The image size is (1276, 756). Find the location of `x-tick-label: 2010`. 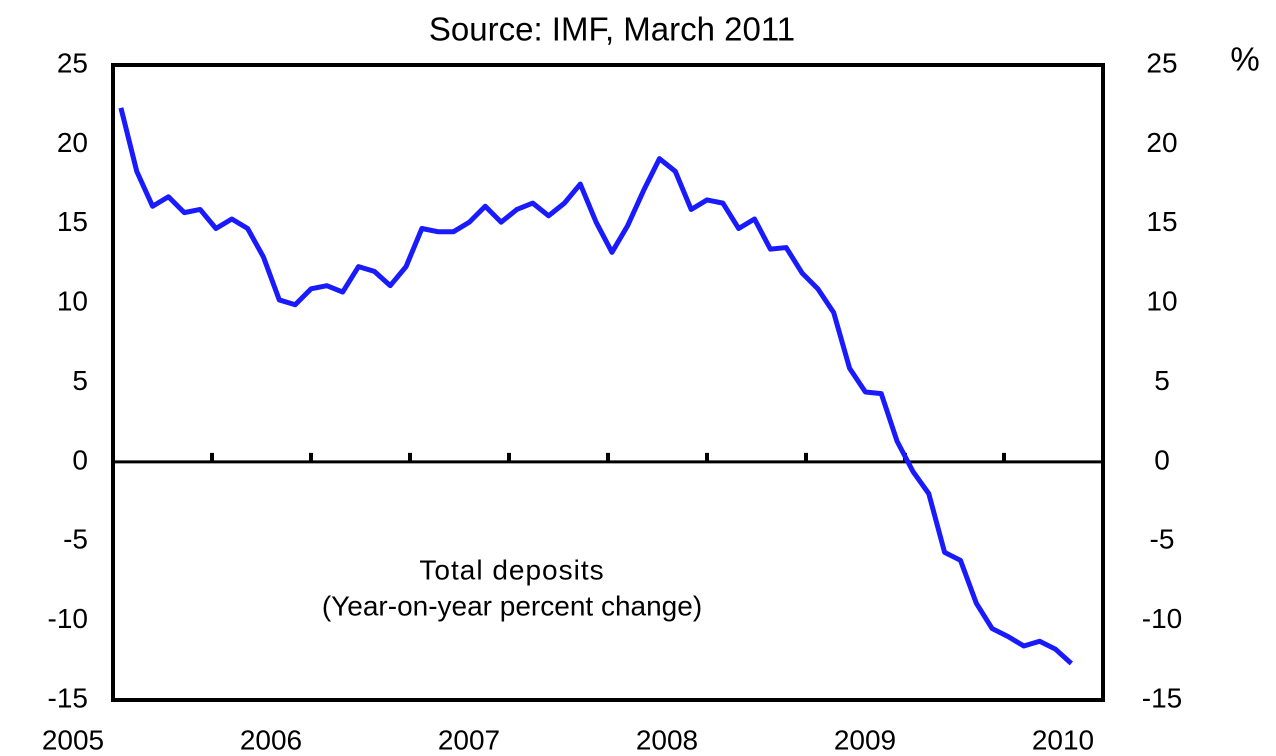

x-tick-label: 2010 is located at coordinates (1063, 739).